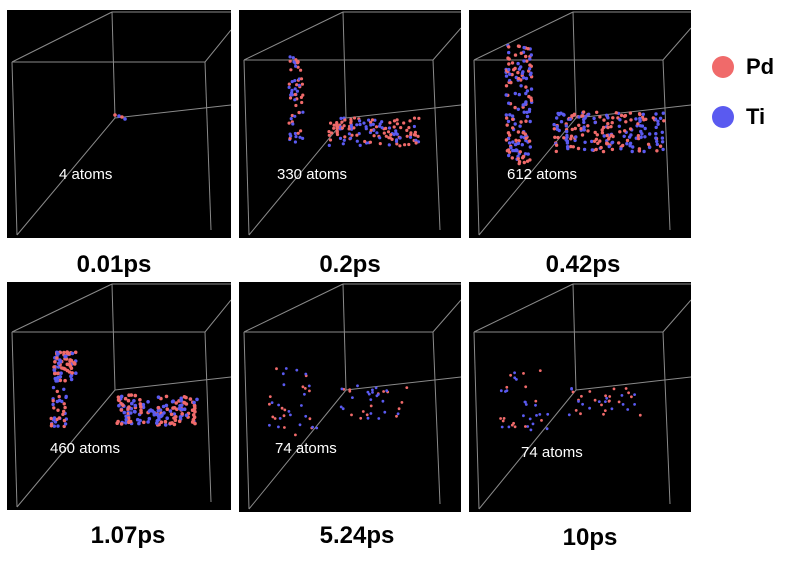  Describe the element at coordinates (580, 124) in the screenshot. I see `snapshot-panel-3: 612 atoms` at that location.